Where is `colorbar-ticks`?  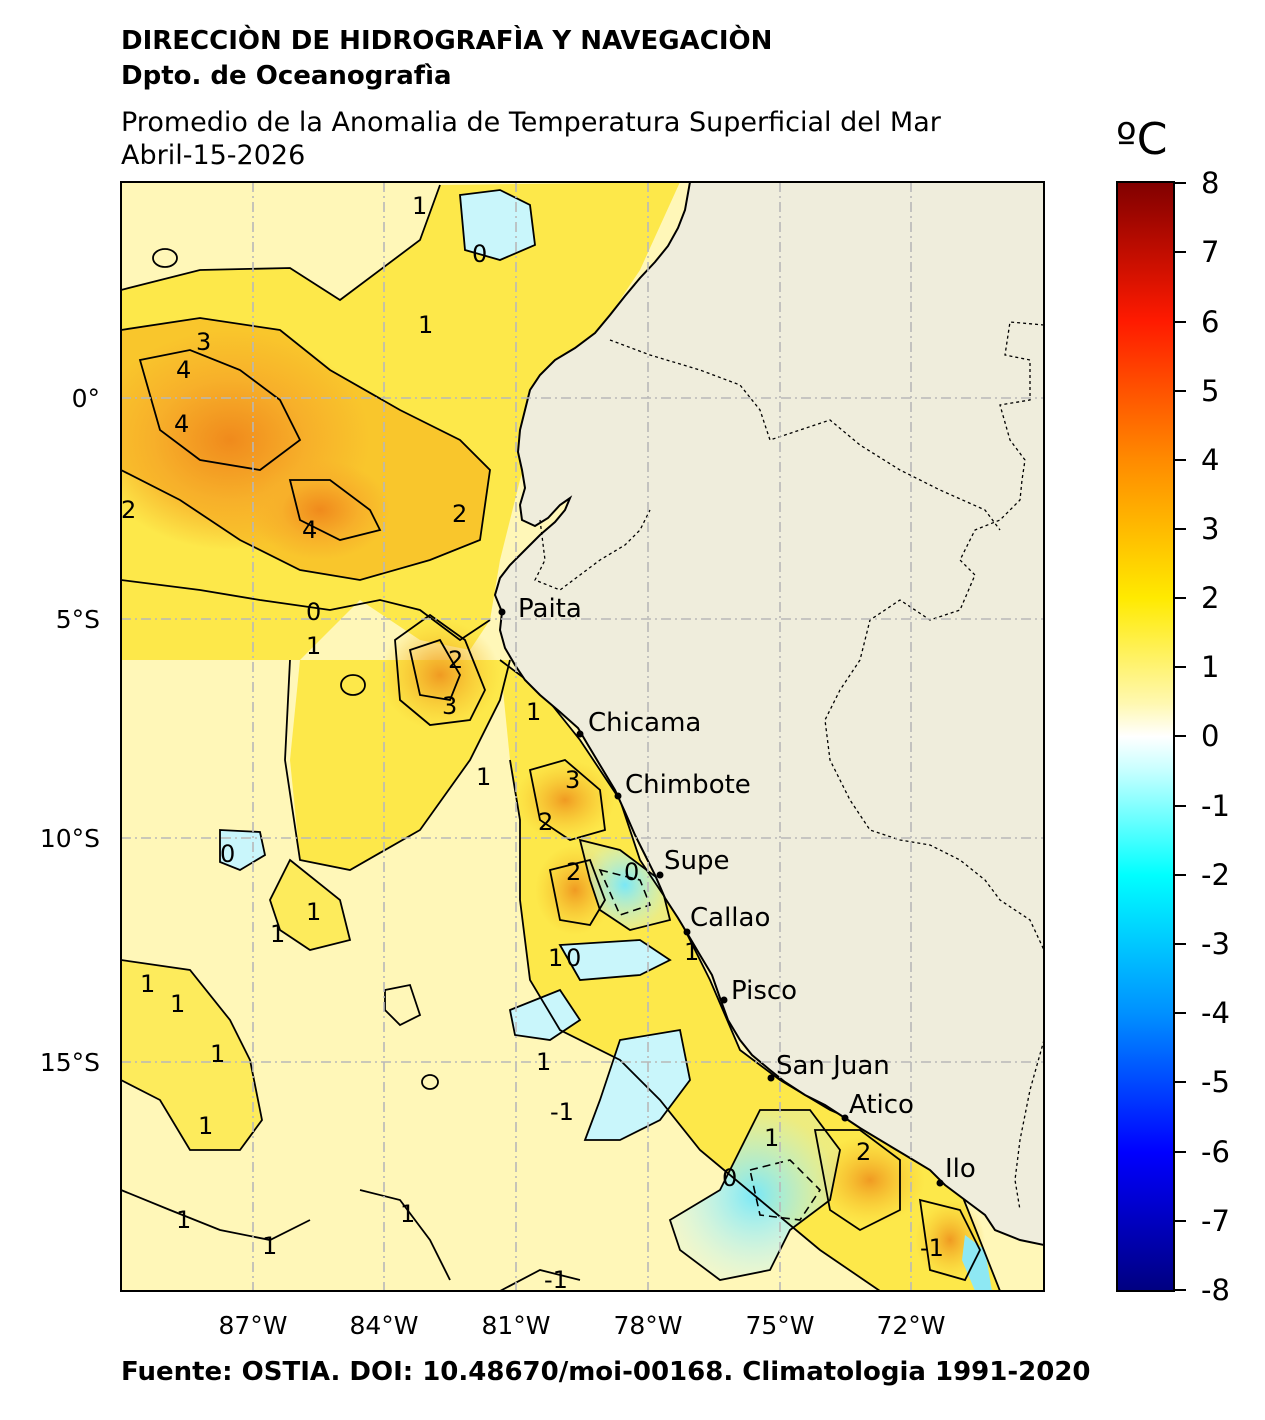
colorbar-ticks is located at coordinates (1180, 736).